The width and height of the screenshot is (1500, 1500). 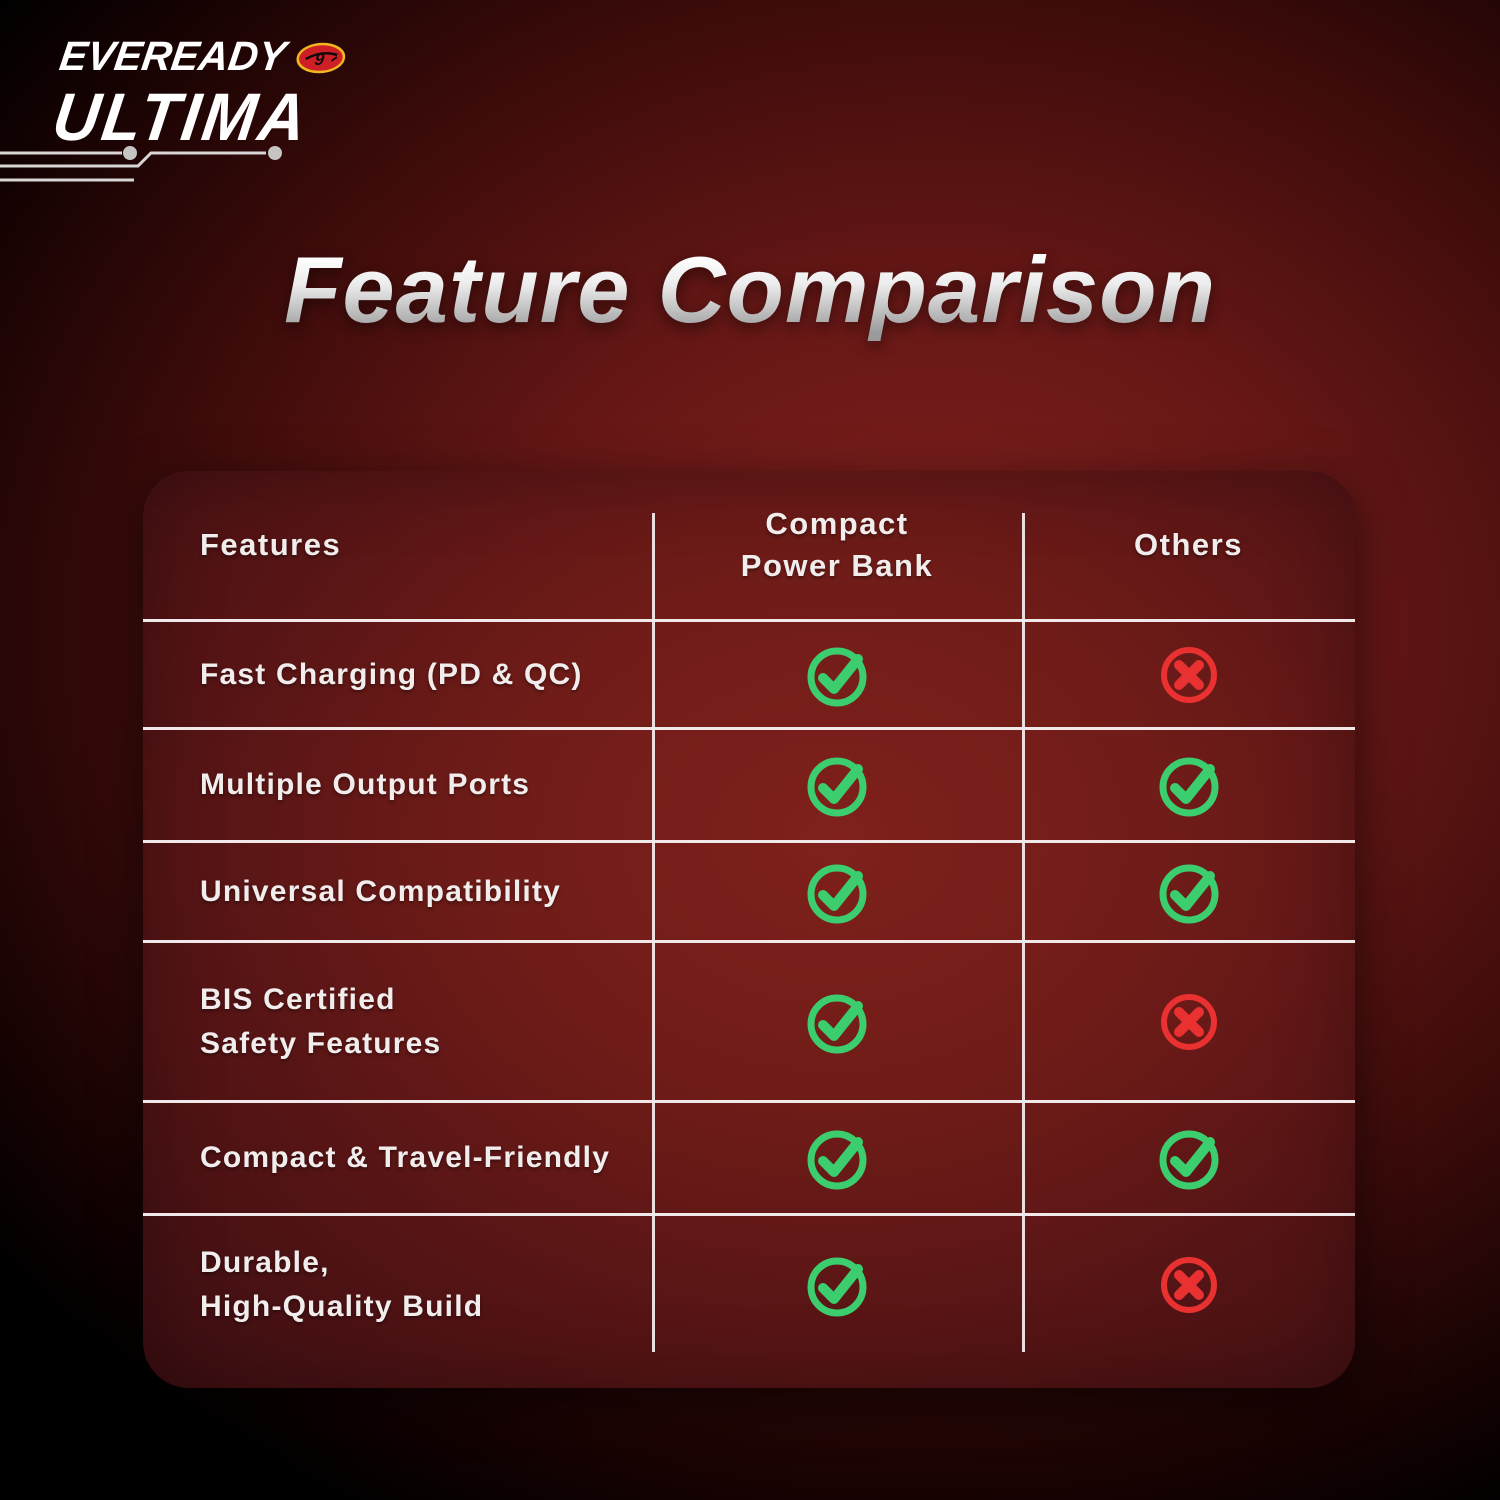 I want to click on feature-row: Compact & Travel-Friendly, so click(x=749, y=1156).